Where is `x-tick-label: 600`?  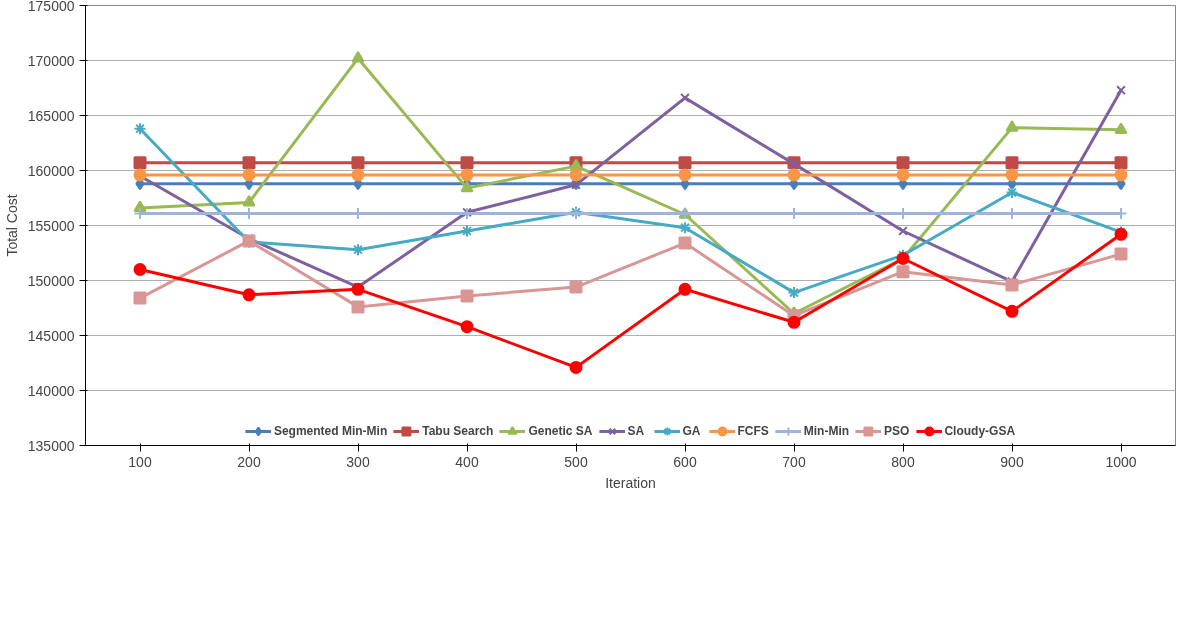 x-tick-label: 600 is located at coordinates (685, 461).